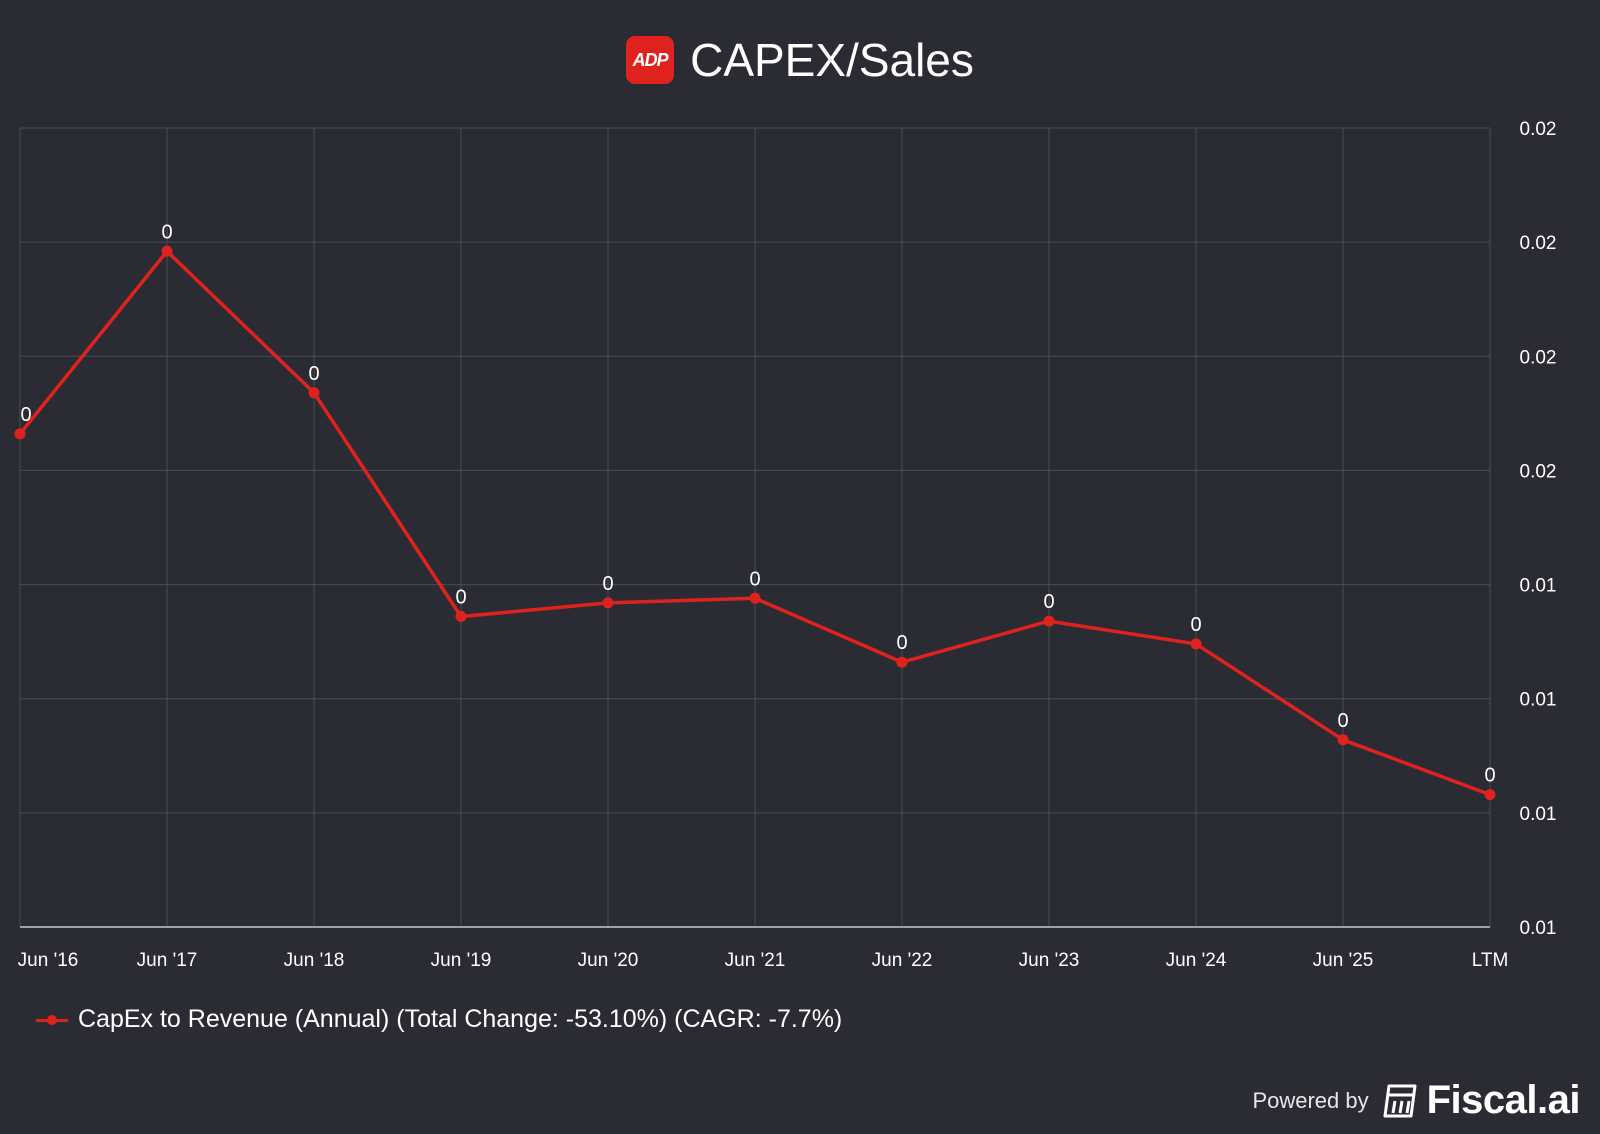  Describe the element at coordinates (902, 960) in the screenshot. I see `x-tick-label: Jun '22` at that location.